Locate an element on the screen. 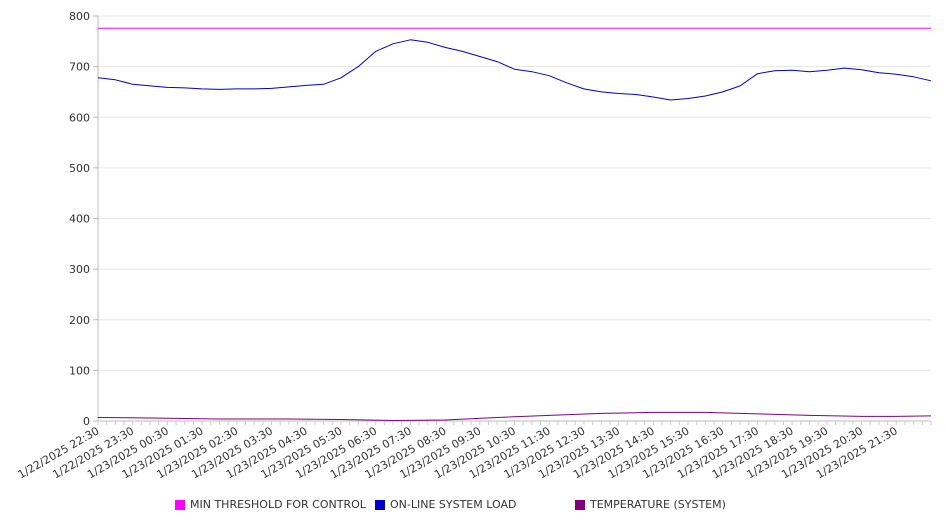 This screenshot has height=526, width=946. legend-item-temperature: TEMPERATURE (SYSTEM) is located at coordinates (650, 504).